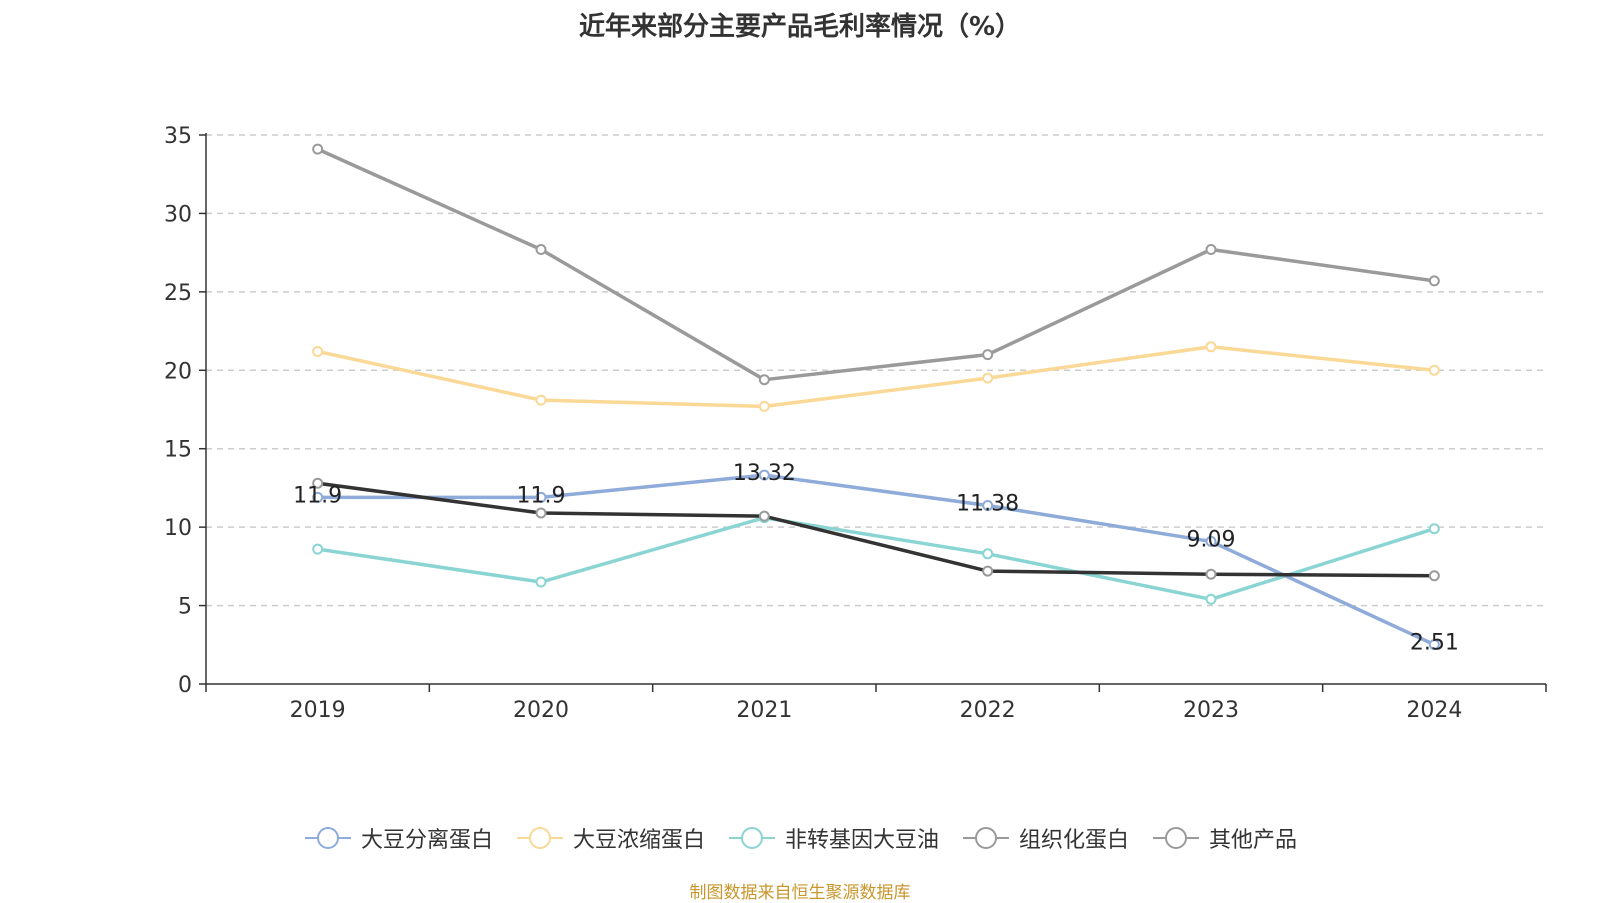 Image resolution: width=1600 pixels, height=903 pixels. What do you see at coordinates (1434, 710) in the screenshot?
I see `x-tick-label: 2024` at bounding box center [1434, 710].